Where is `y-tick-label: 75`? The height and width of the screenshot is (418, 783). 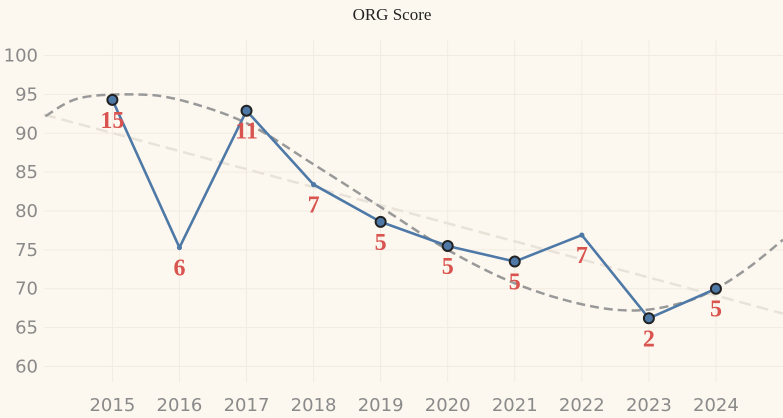
y-tick-label: 75 is located at coordinates (26, 250).